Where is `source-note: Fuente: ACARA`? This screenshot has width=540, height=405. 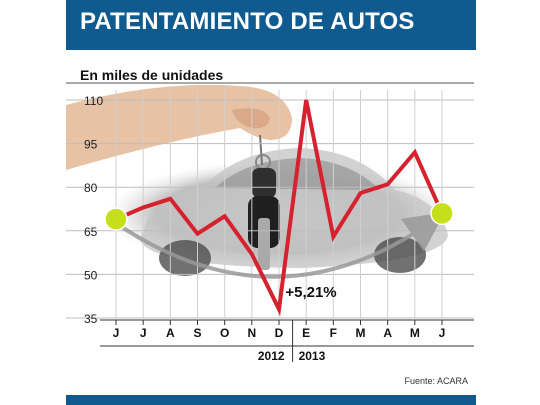 source-note: Fuente: ACARA is located at coordinates (436, 381).